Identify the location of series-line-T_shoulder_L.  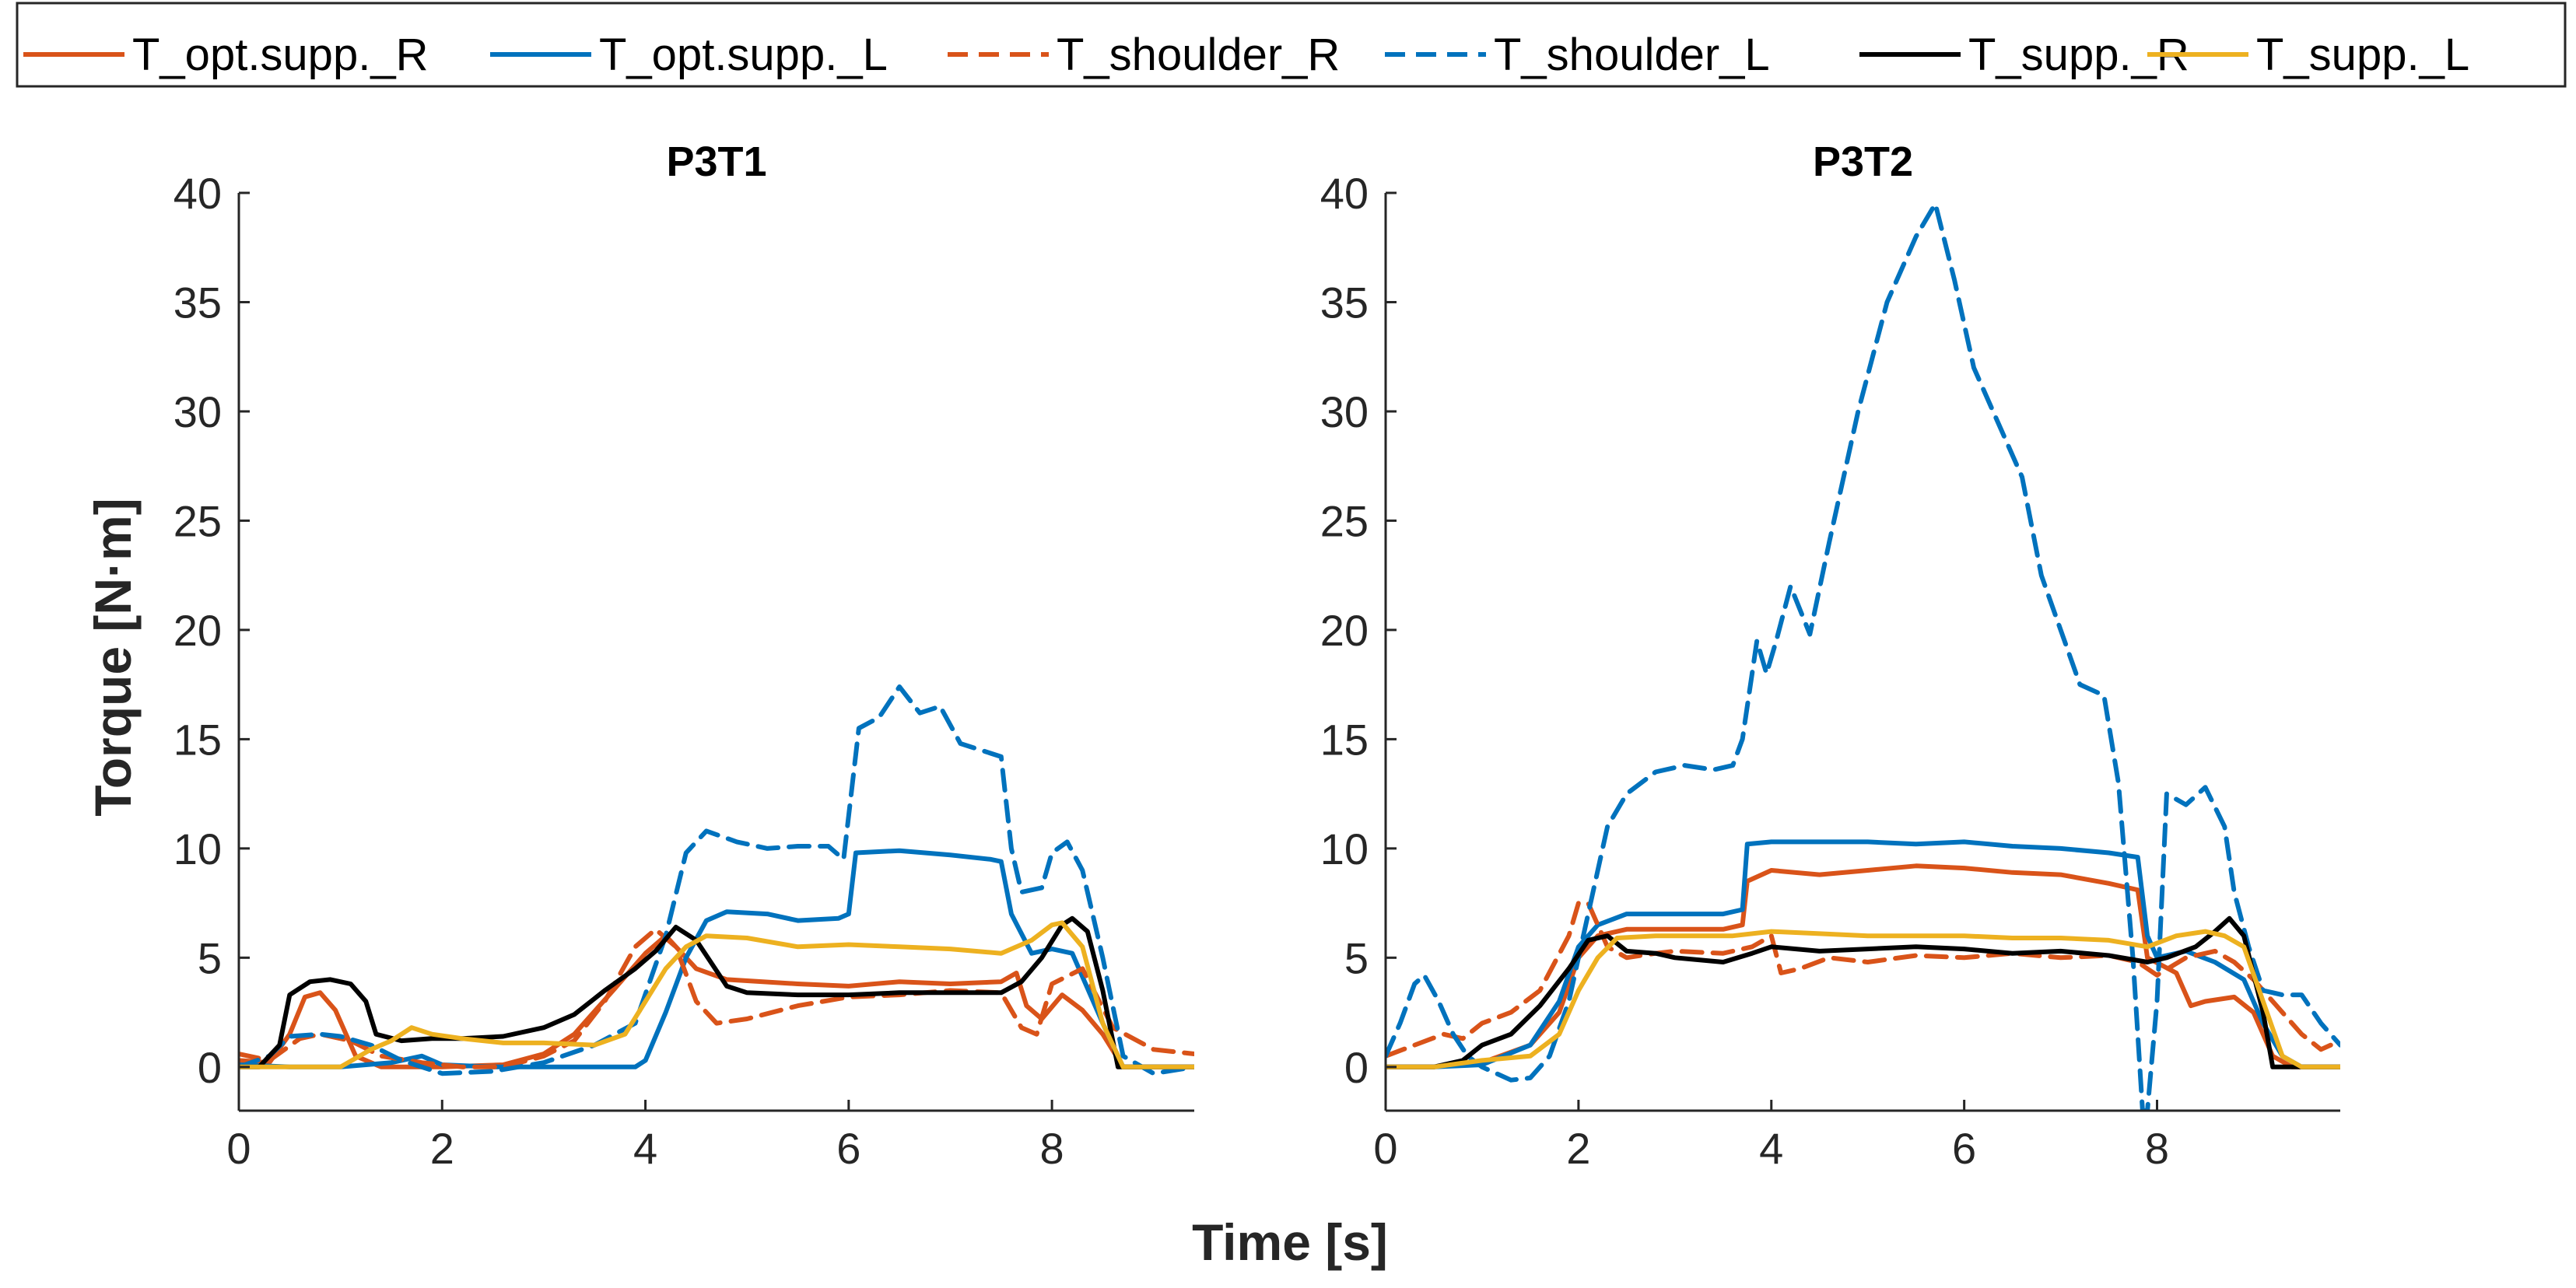
(717, 880).